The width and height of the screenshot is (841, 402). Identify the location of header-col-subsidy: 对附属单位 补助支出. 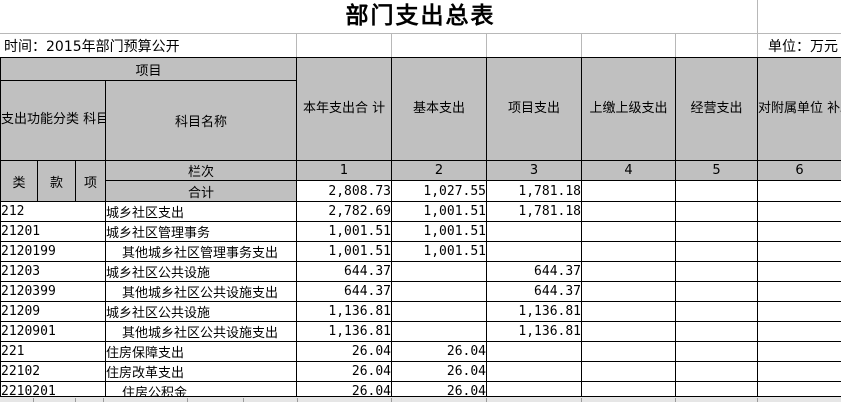
(799, 109).